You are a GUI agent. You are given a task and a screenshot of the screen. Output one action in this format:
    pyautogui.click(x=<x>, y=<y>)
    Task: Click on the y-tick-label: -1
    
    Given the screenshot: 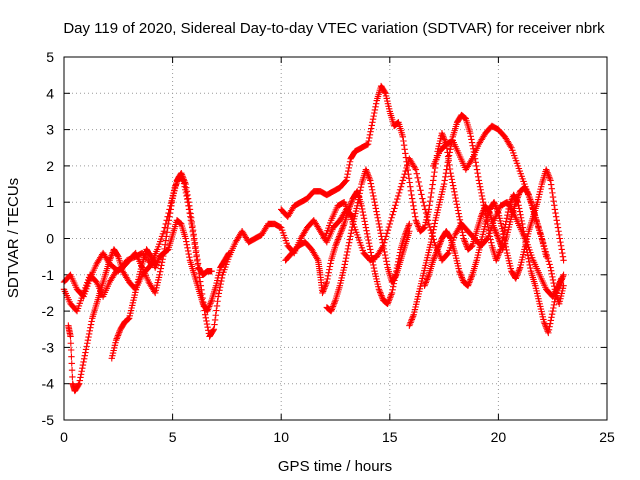 What is the action you would take?
    pyautogui.click(x=48, y=275)
    